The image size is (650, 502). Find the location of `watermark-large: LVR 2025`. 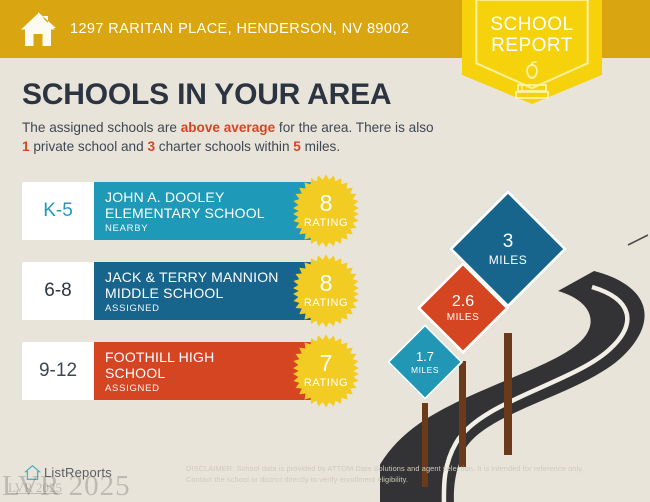

watermark-large: LVR 2025 is located at coordinates (66, 486).